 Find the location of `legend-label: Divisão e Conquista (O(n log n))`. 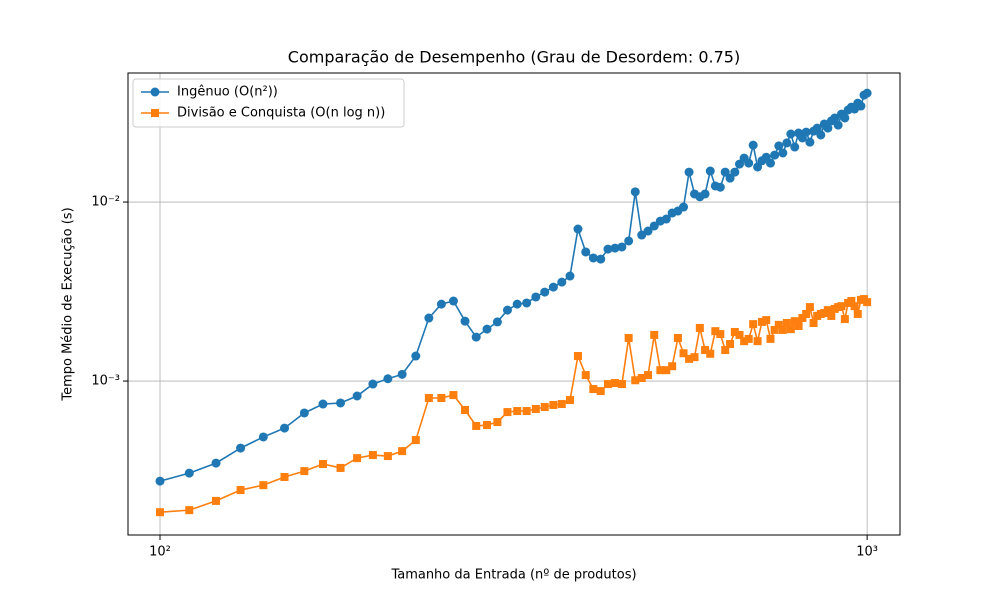

legend-label: Divisão e Conquista (O(n log n)) is located at coordinates (281, 113).